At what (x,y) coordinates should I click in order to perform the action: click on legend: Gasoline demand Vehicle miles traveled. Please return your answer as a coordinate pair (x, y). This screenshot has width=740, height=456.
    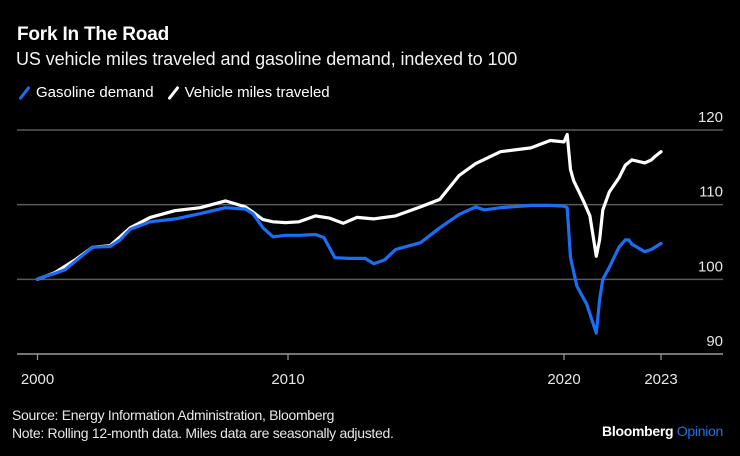
    Looking at the image, I should click on (179, 92).